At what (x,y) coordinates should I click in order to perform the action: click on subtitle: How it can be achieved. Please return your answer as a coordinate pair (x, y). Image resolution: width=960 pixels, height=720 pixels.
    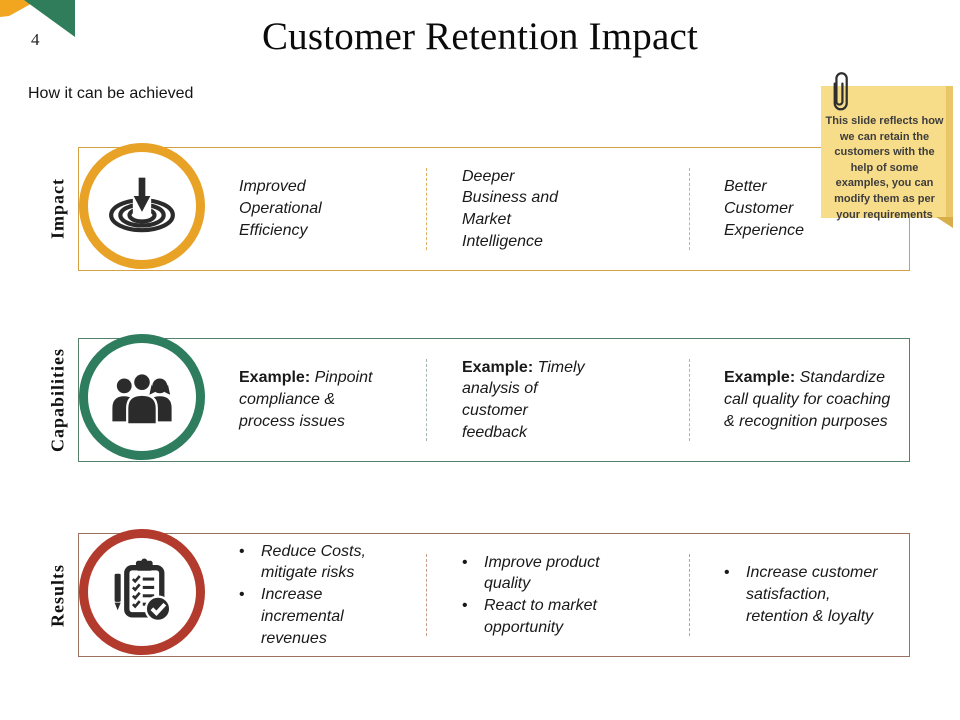
    Looking at the image, I should click on (111, 93).